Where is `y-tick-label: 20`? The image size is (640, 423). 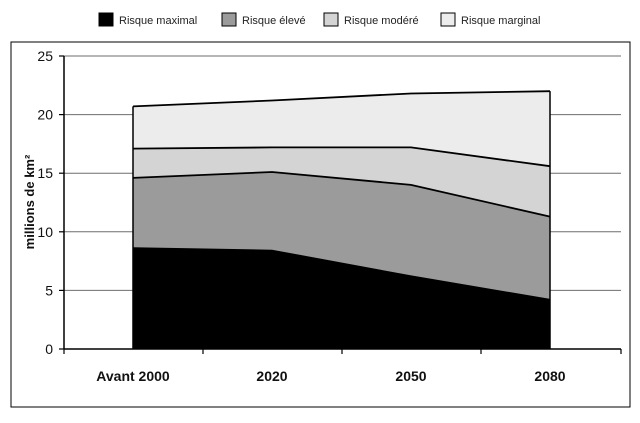
y-tick-label: 20 is located at coordinates (45, 115).